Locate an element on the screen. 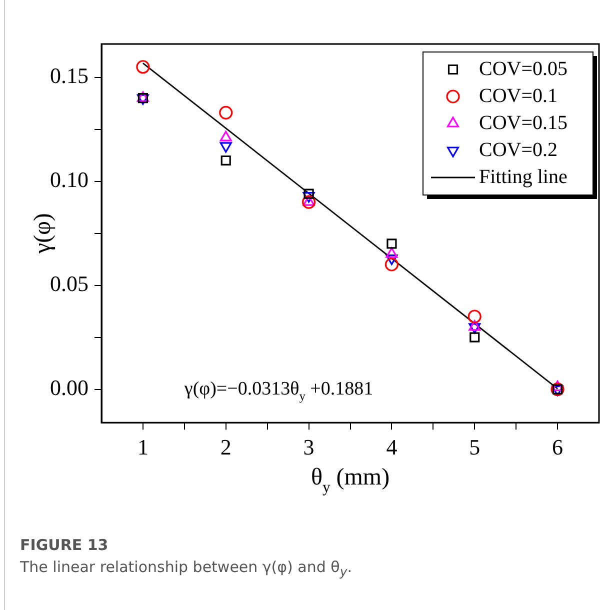  y-tick-label: 0.05 is located at coordinates (69, 283).